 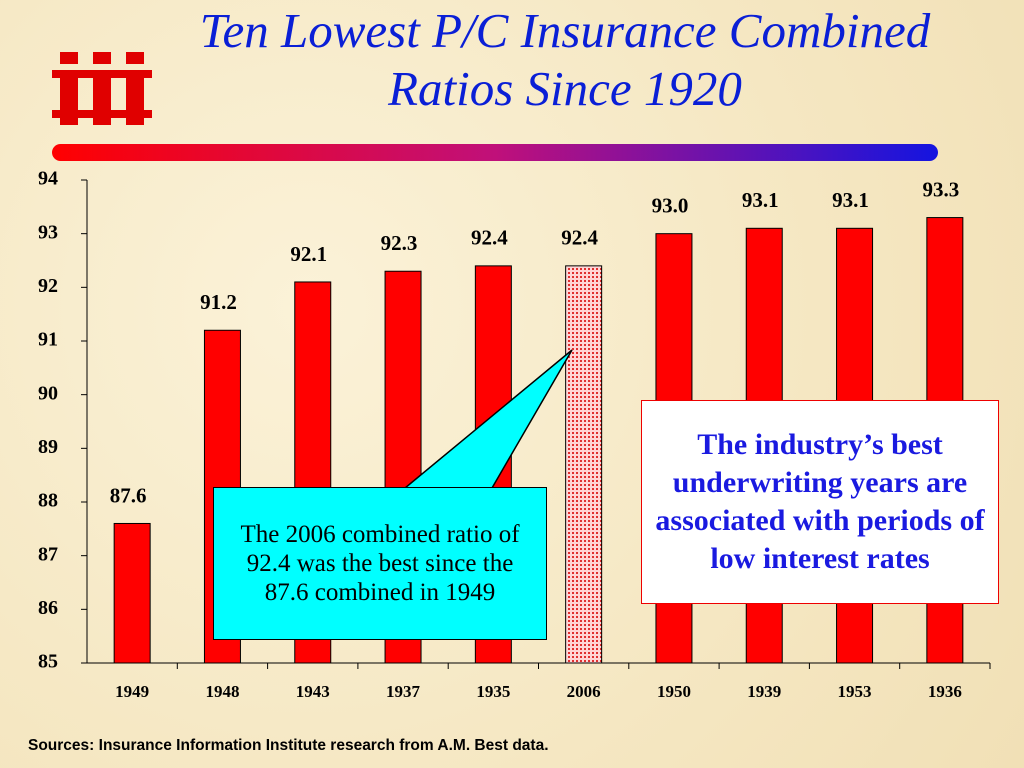 What do you see at coordinates (764, 691) in the screenshot?
I see `x-tick-label: 1939` at bounding box center [764, 691].